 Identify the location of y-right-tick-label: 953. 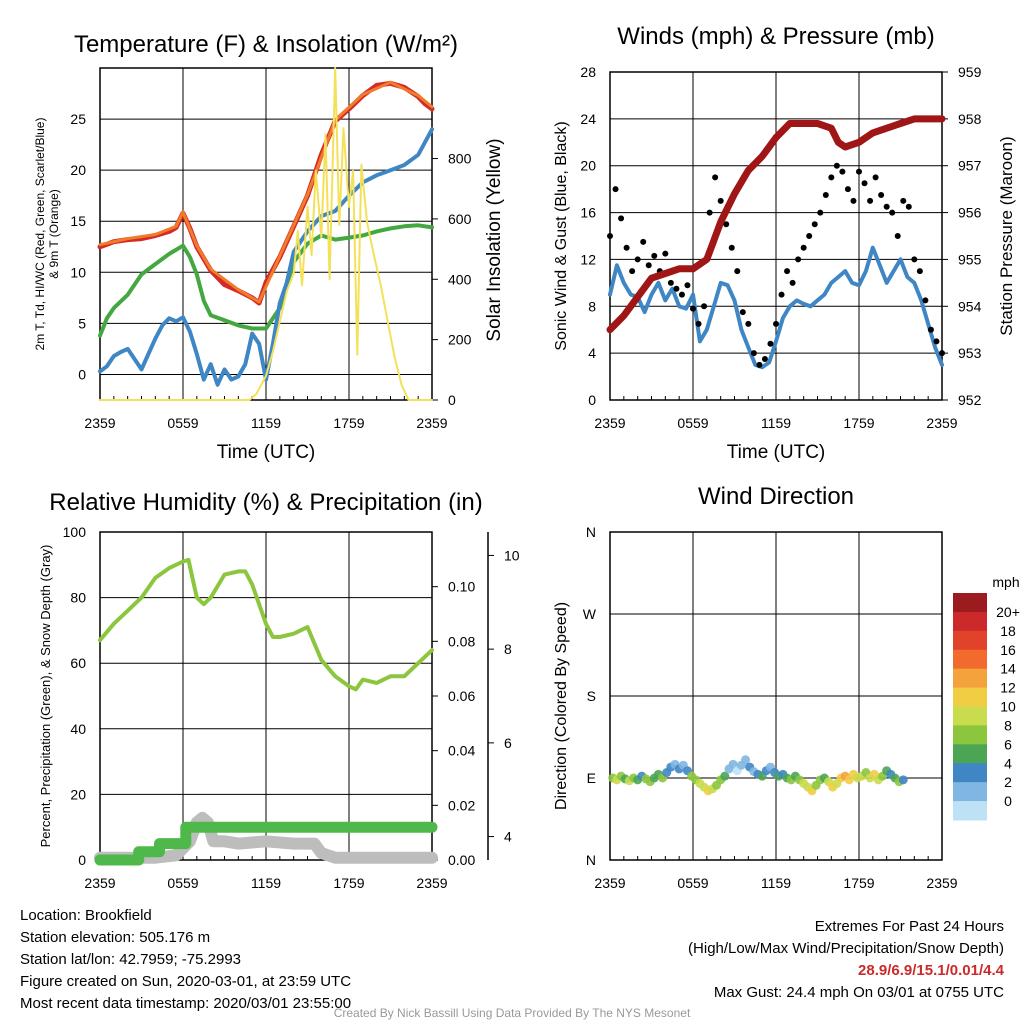
(970, 353).